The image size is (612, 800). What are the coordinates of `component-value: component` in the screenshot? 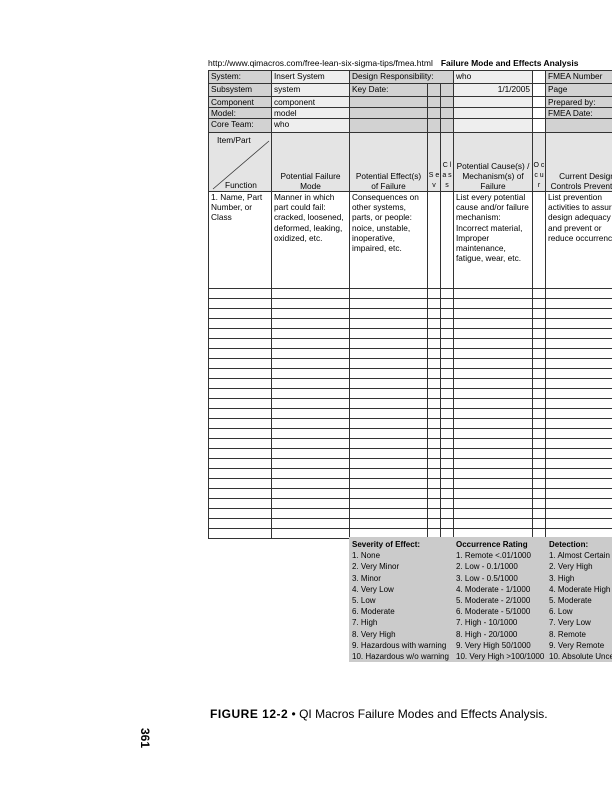 It's located at (310, 102).